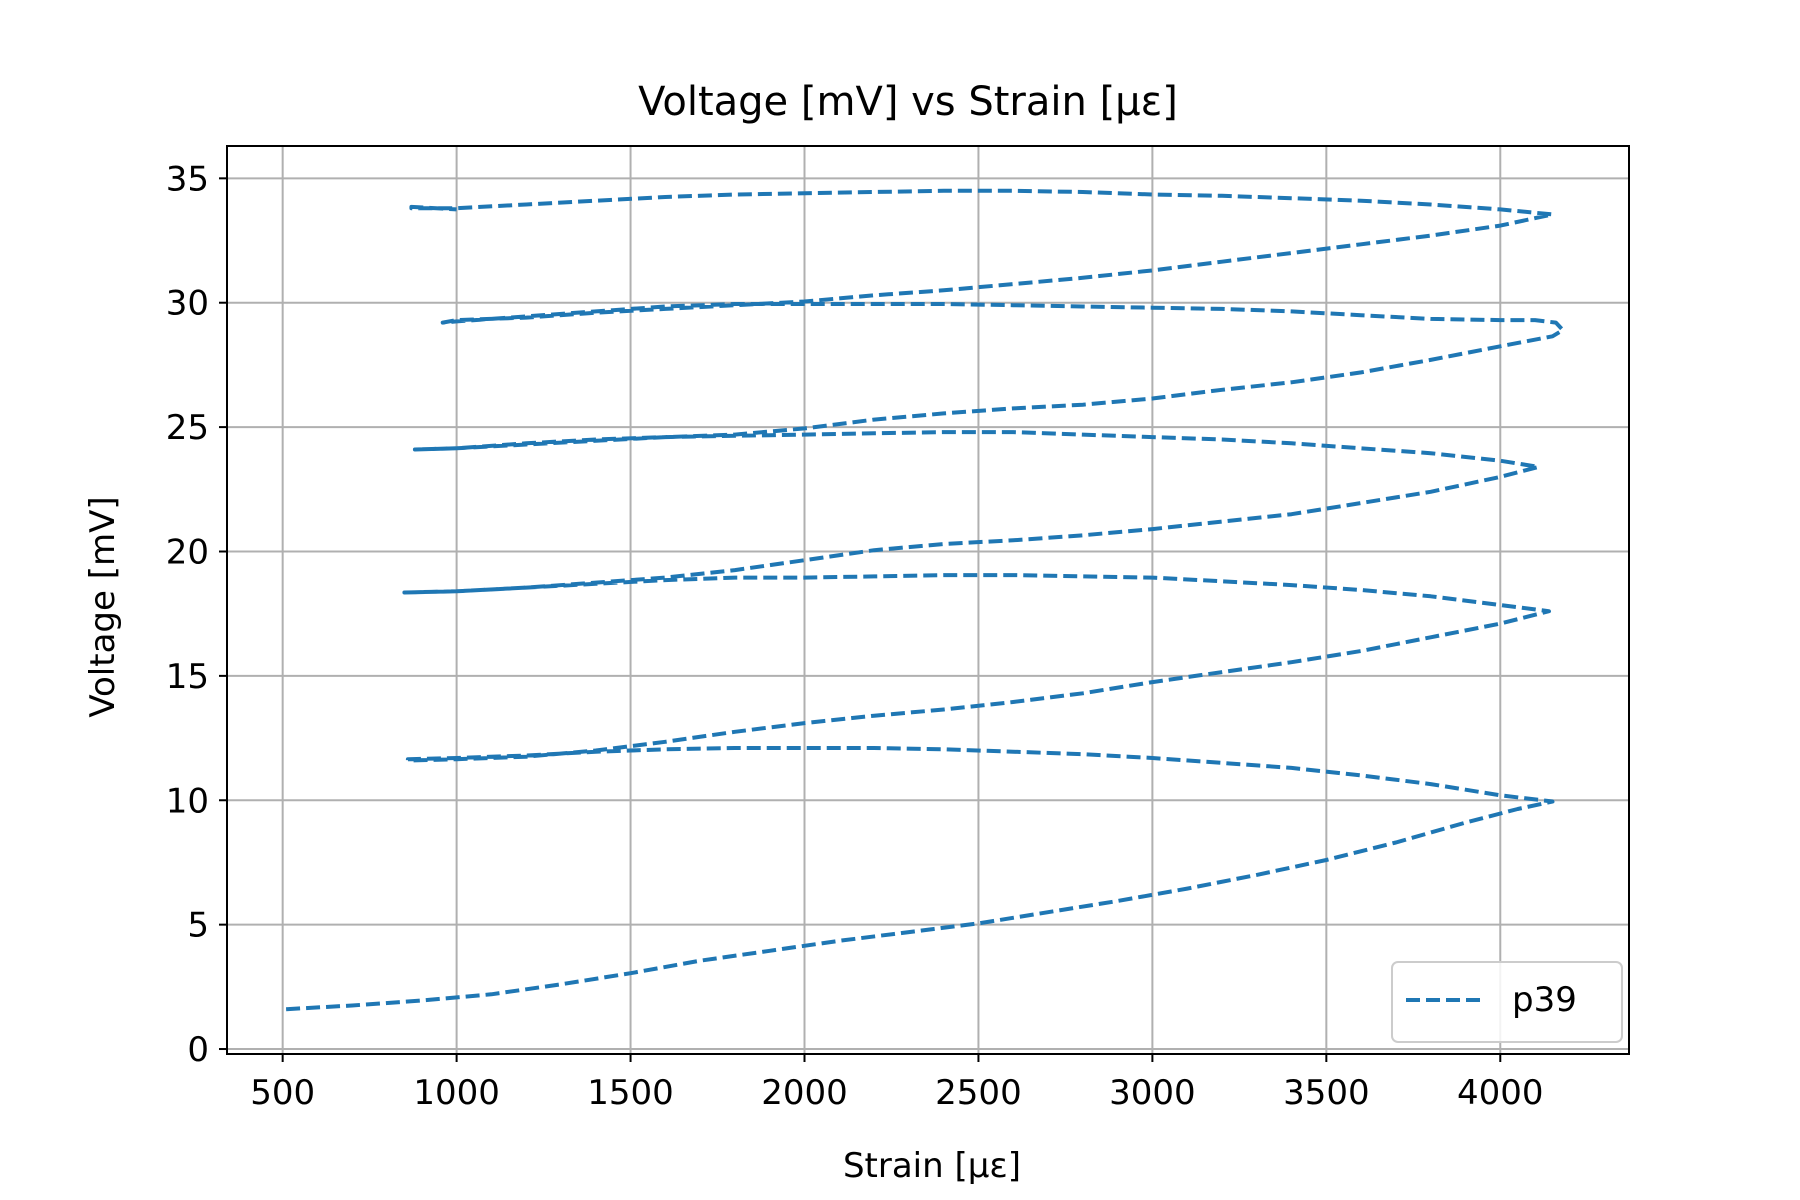  Describe the element at coordinates (804, 1093) in the screenshot. I see `x-tick-label: 2000` at that location.